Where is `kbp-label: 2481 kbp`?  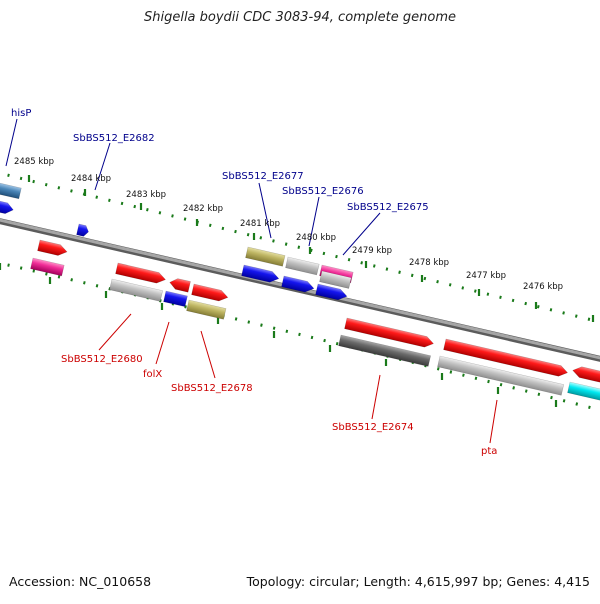
kbp-label: 2481 kbp is located at coordinates (260, 224).